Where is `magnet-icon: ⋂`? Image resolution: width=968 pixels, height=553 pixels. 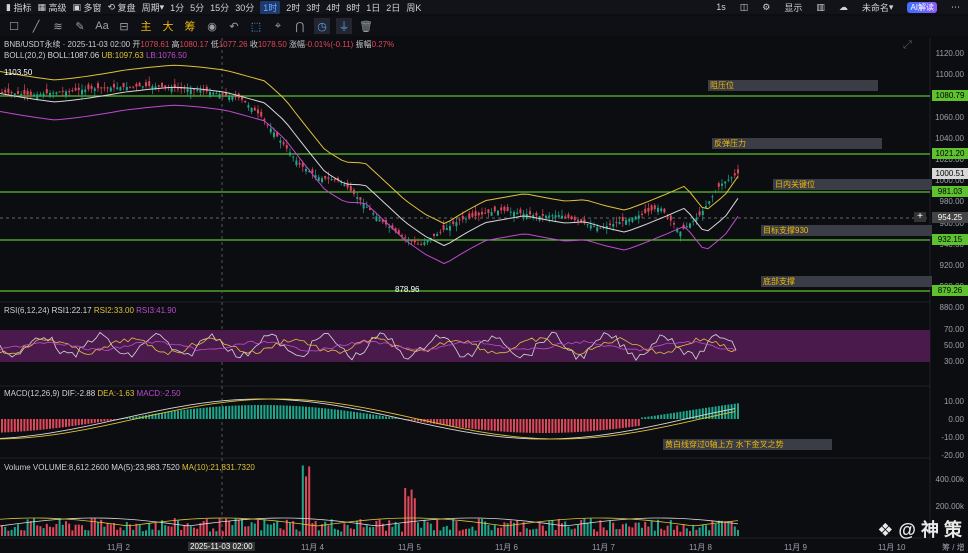
magnet-icon: ⋂ is located at coordinates (300, 26).